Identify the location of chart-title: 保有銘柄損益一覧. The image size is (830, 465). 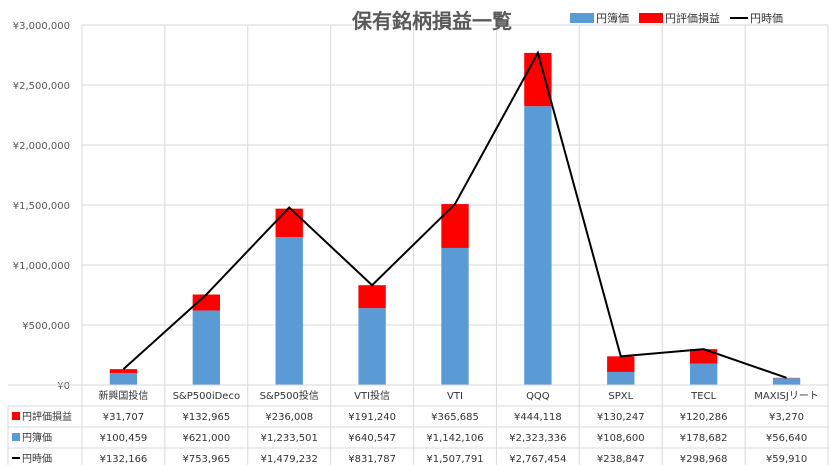
(431, 21).